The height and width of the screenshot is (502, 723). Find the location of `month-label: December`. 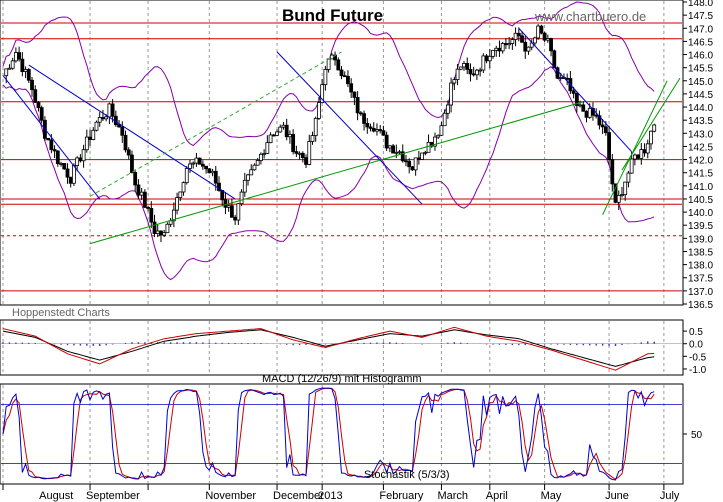

month-label: December is located at coordinates (298, 496).